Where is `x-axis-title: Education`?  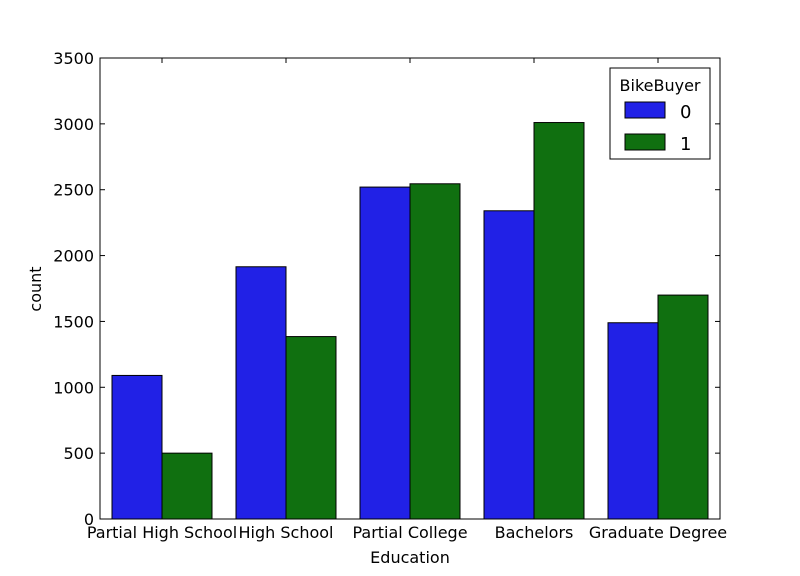
x-axis-title: Education is located at coordinates (410, 557).